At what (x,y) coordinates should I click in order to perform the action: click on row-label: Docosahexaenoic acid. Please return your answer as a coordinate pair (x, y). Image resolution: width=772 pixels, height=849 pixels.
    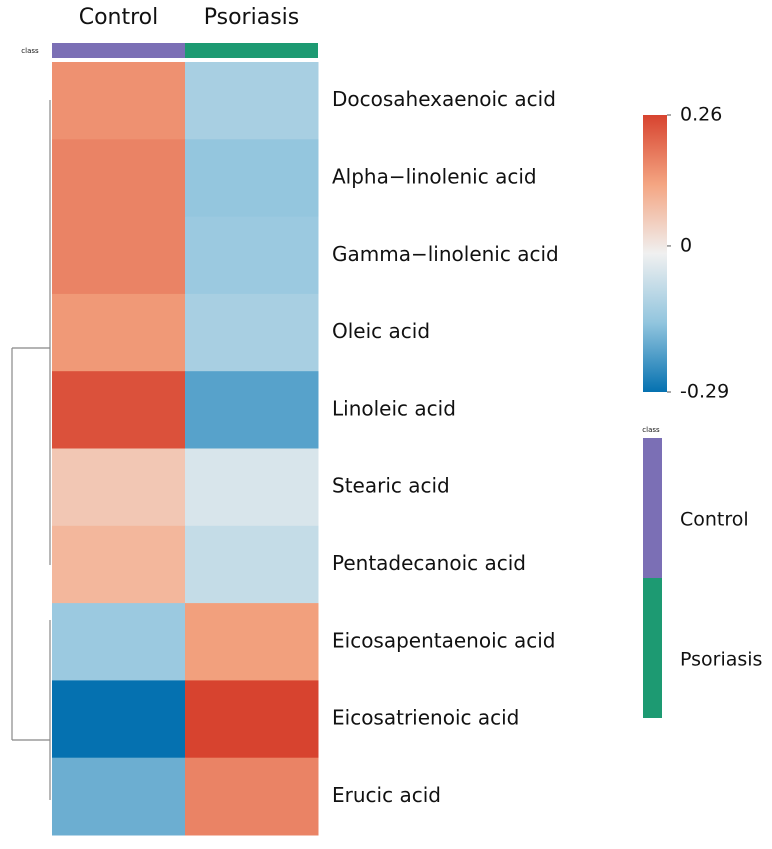
    Looking at the image, I should click on (444, 99).